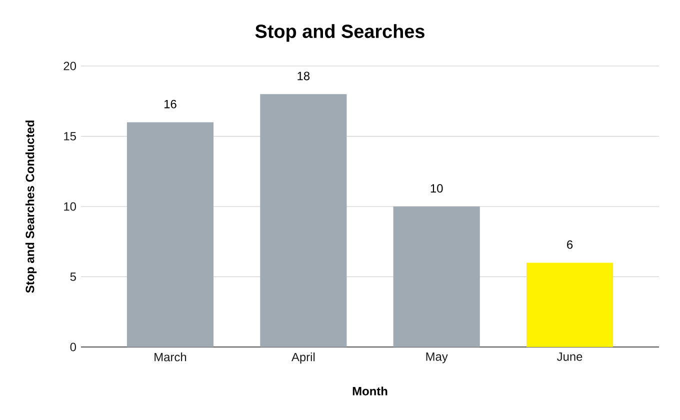 This screenshot has width=680, height=420. What do you see at coordinates (70, 206) in the screenshot?
I see `y-tick-label: 10` at bounding box center [70, 206].